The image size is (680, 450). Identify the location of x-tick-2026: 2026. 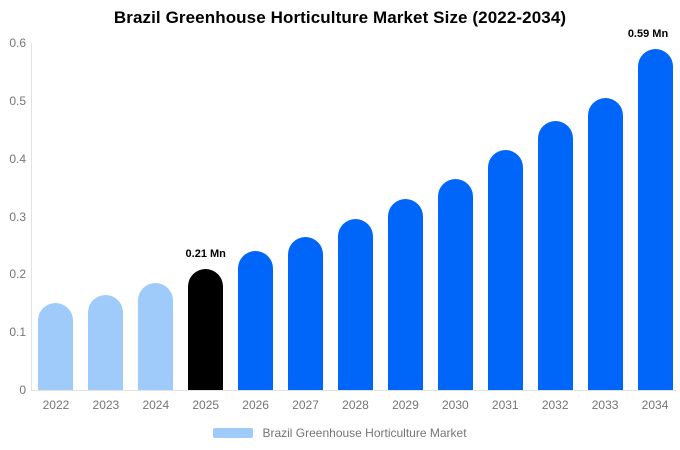
(255, 405).